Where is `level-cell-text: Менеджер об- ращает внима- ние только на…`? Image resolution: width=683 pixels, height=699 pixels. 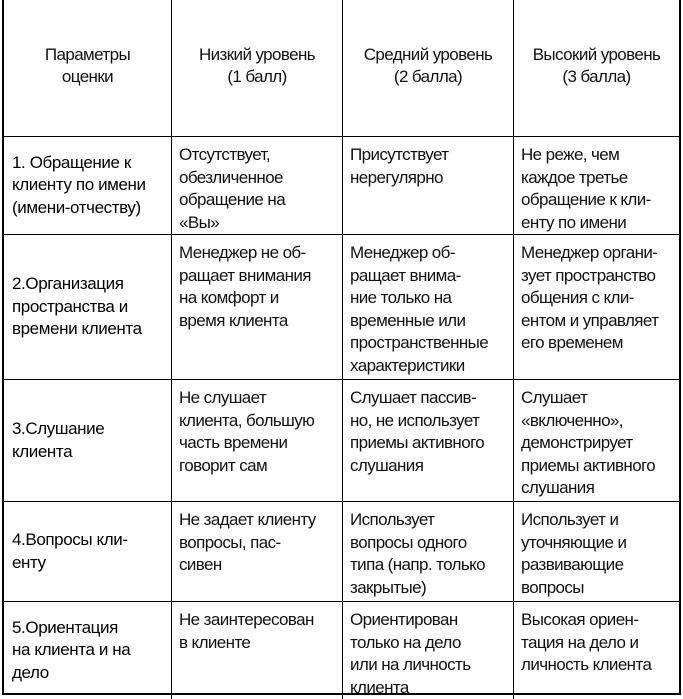 level-cell-text: Менеджер об- ращает внима- ние только на… is located at coordinates (419, 309).